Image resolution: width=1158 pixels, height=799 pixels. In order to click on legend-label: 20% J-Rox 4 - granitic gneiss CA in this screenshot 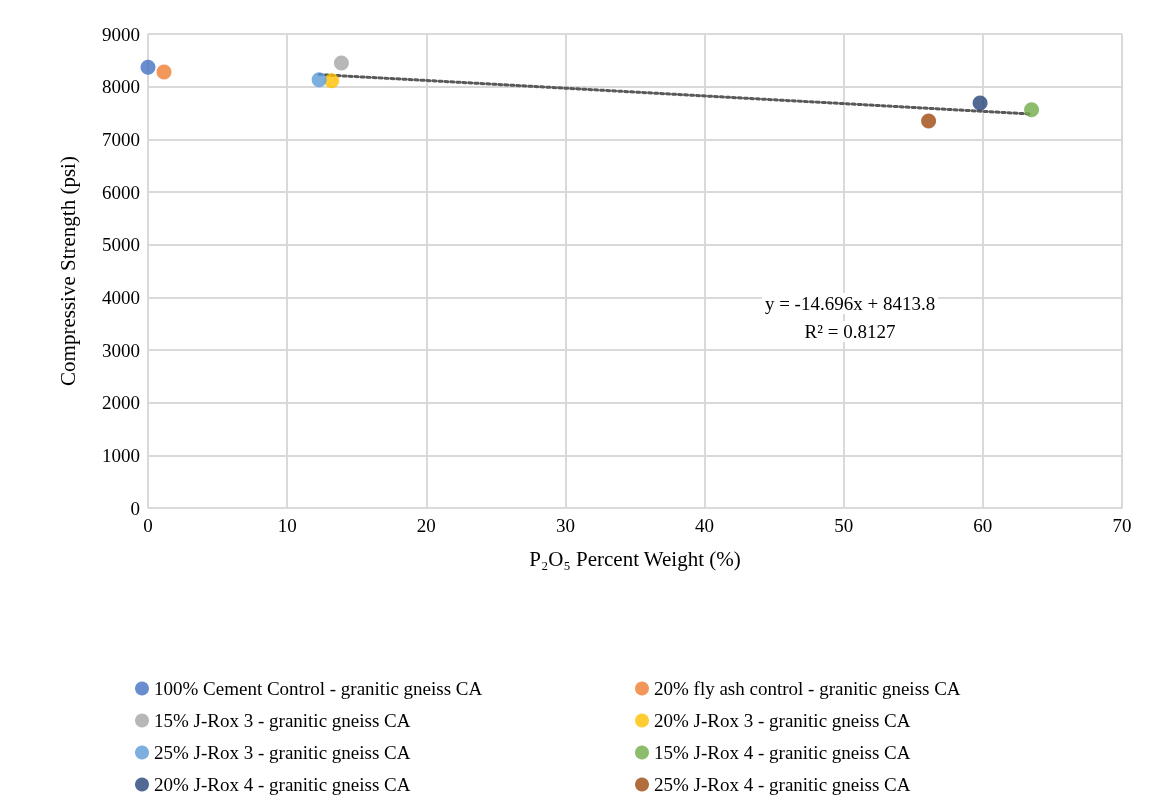, I will do `click(282, 784)`.